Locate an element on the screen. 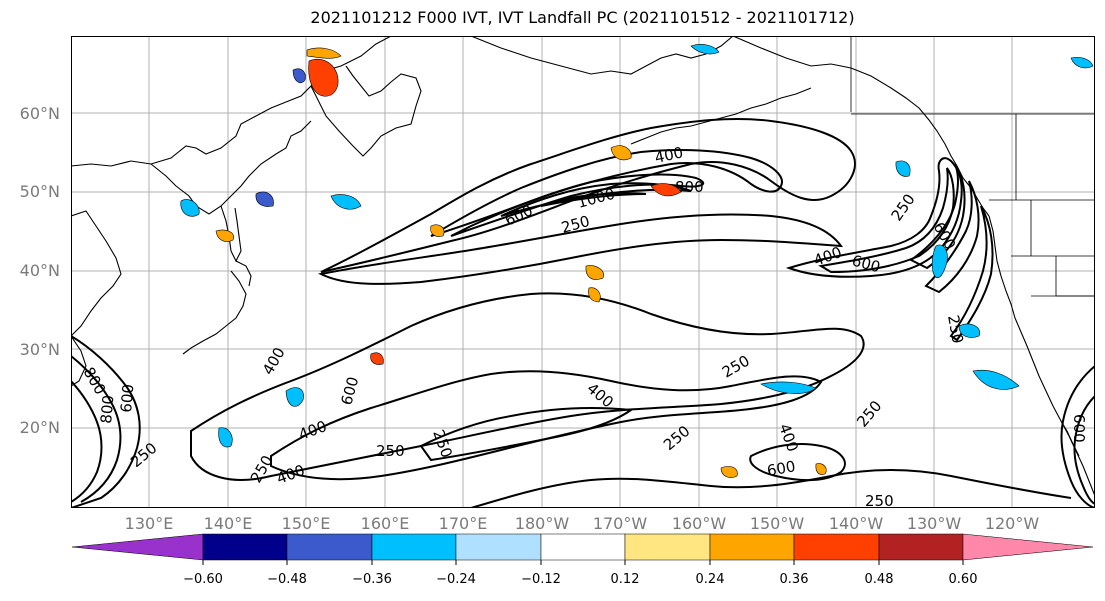 Image resolution: width=1105 pixels, height=601 pixels. borders is located at coordinates (972, 166).